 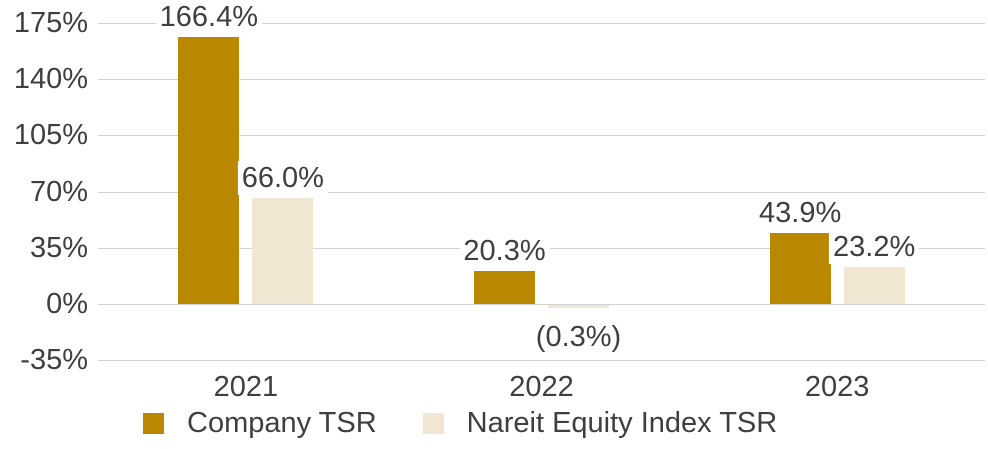 I want to click on bar-nareit-equity-index-tsr-2022, so click(x=578, y=306).